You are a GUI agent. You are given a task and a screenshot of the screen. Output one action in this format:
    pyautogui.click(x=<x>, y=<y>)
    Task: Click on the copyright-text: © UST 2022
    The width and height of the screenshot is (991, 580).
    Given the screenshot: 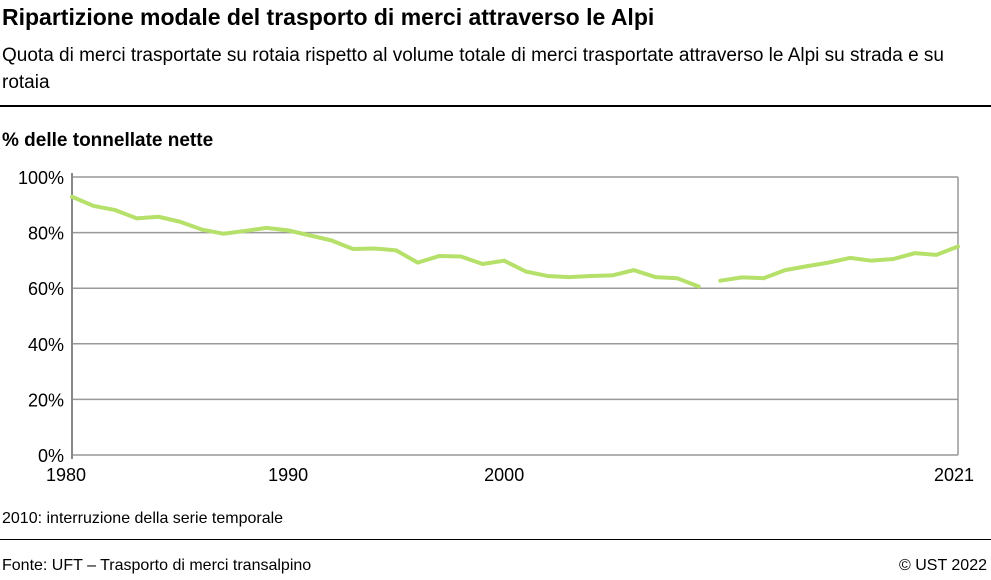 What is the action you would take?
    pyautogui.click(x=943, y=565)
    